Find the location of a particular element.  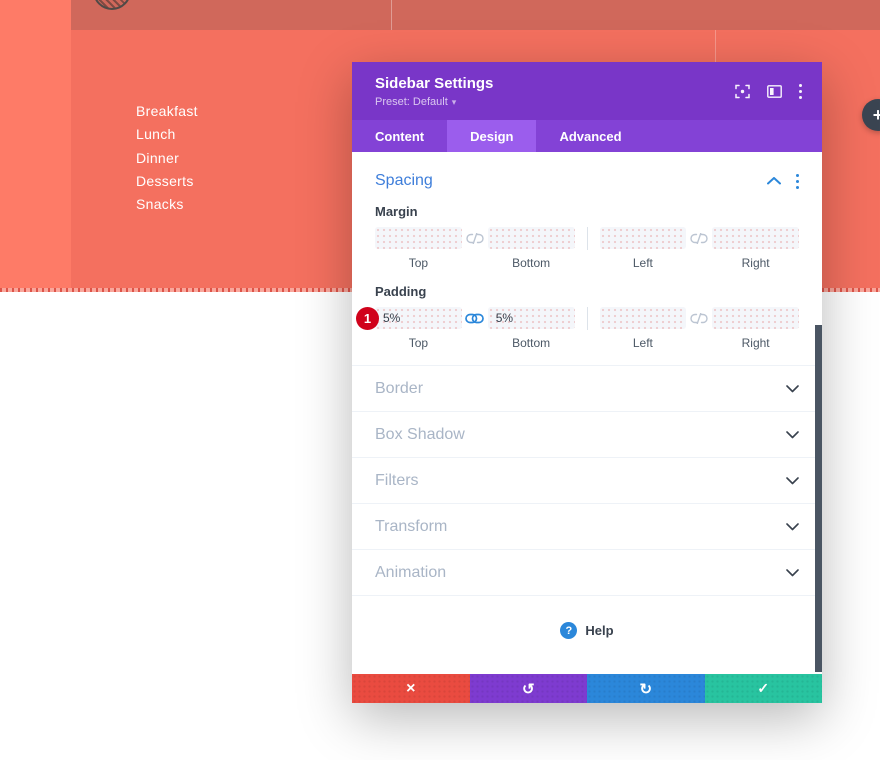

margin-bottom-label: Bottom is located at coordinates (531, 263).